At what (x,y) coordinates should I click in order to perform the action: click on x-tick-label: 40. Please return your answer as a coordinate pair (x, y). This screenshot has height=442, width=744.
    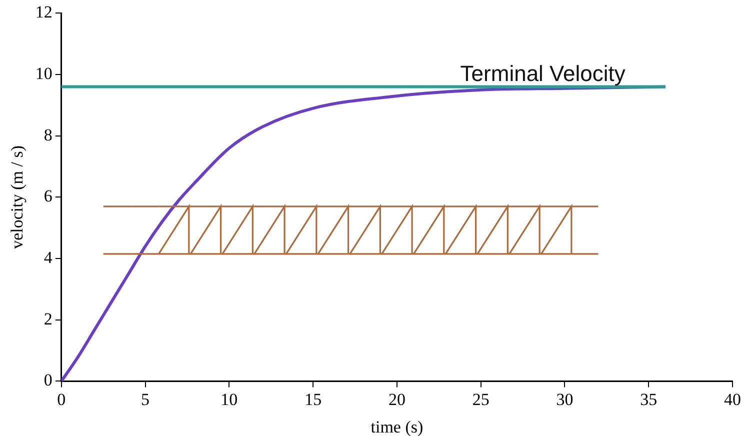
    Looking at the image, I should click on (732, 399).